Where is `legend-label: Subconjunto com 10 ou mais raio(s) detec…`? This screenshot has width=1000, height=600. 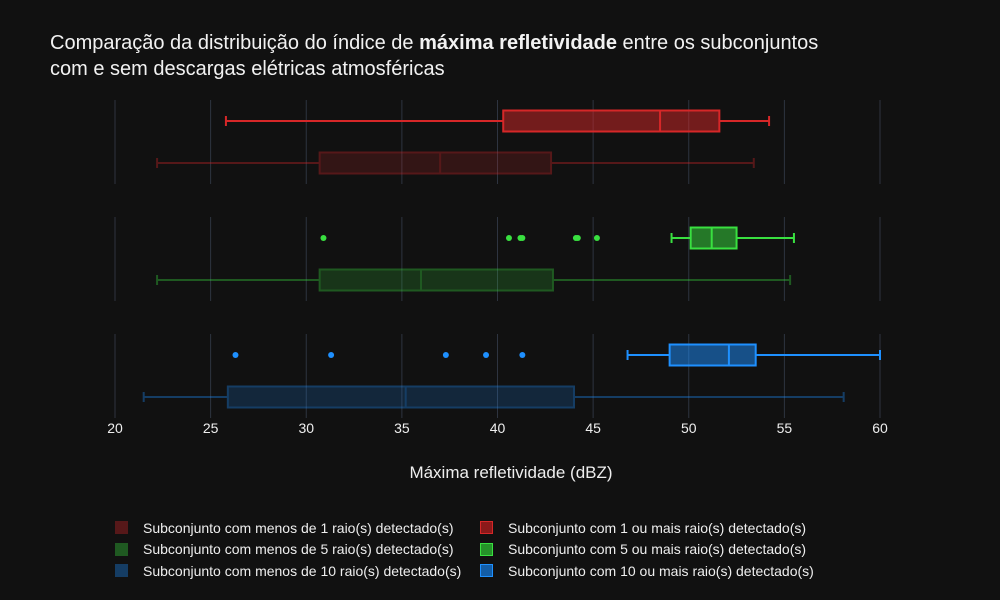
legend-label: Subconjunto com 10 ou mais raio(s) detec… is located at coordinates (661, 570).